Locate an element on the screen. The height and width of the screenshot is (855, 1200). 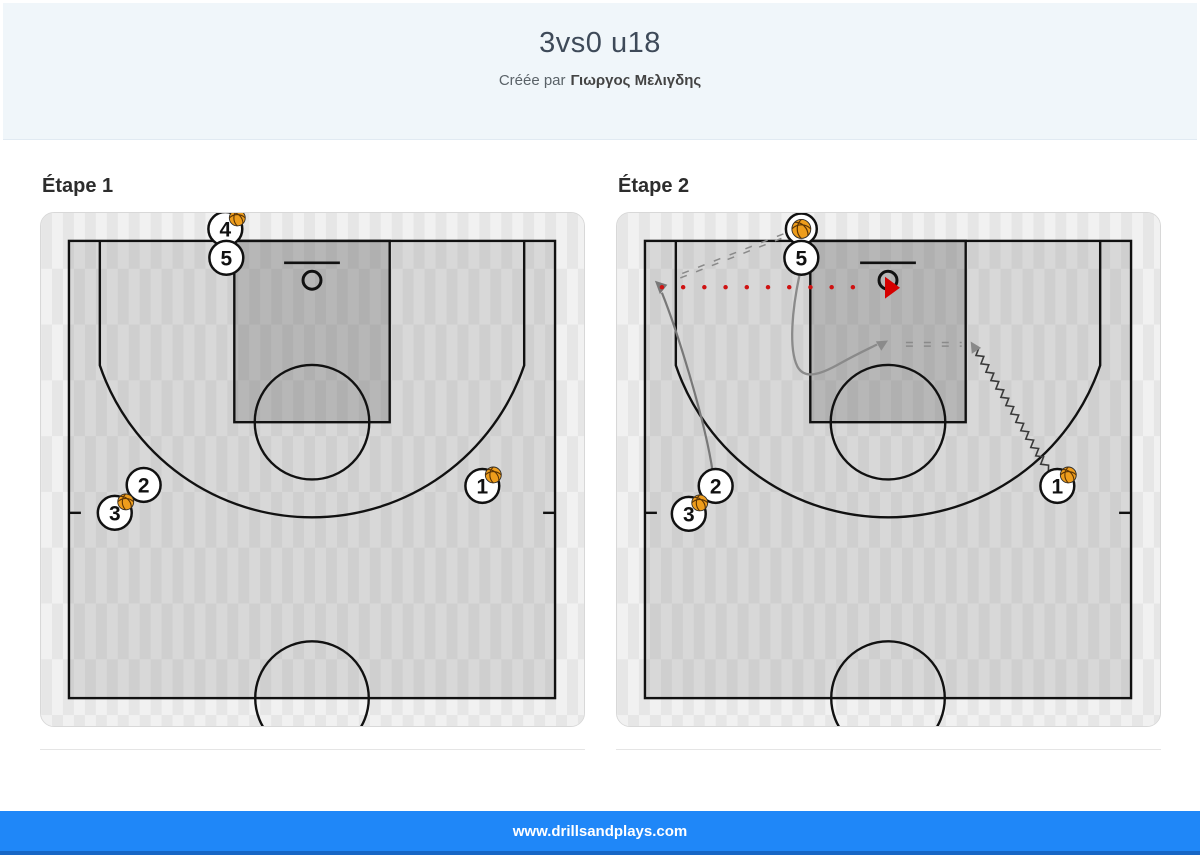
page-title: 3vs0 u18 is located at coordinates (600, 43).